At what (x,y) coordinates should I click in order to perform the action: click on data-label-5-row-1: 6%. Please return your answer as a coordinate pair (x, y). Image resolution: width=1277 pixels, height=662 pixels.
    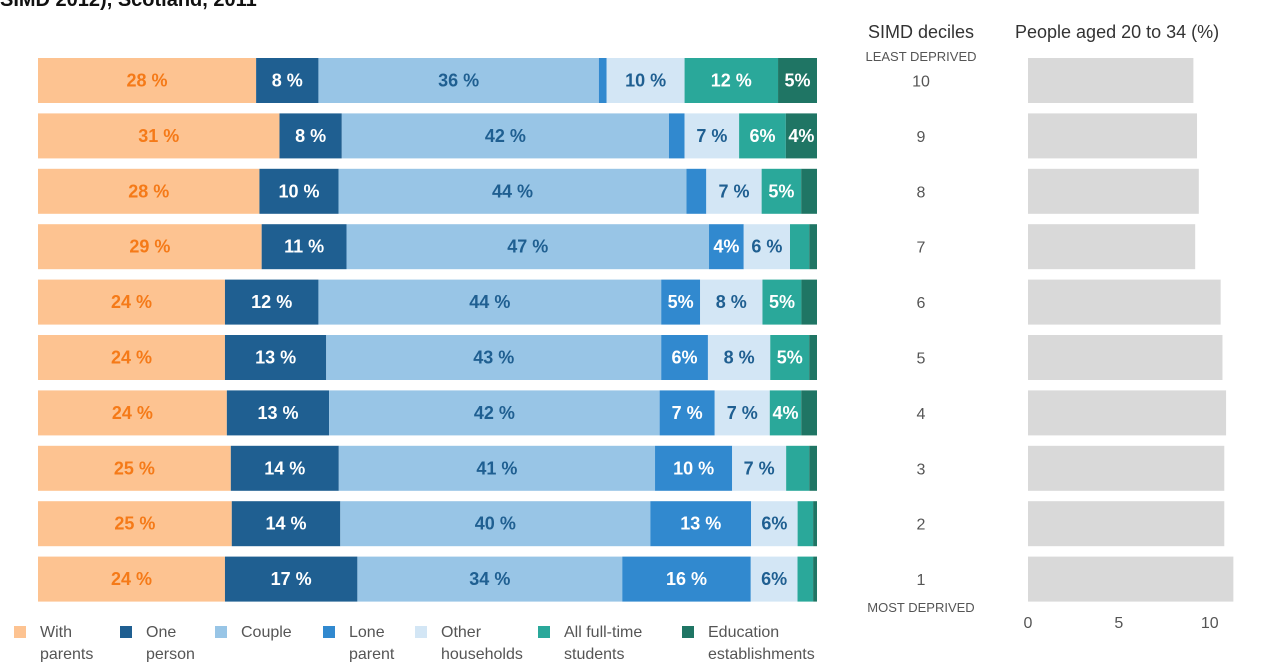
    Looking at the image, I should click on (762, 136).